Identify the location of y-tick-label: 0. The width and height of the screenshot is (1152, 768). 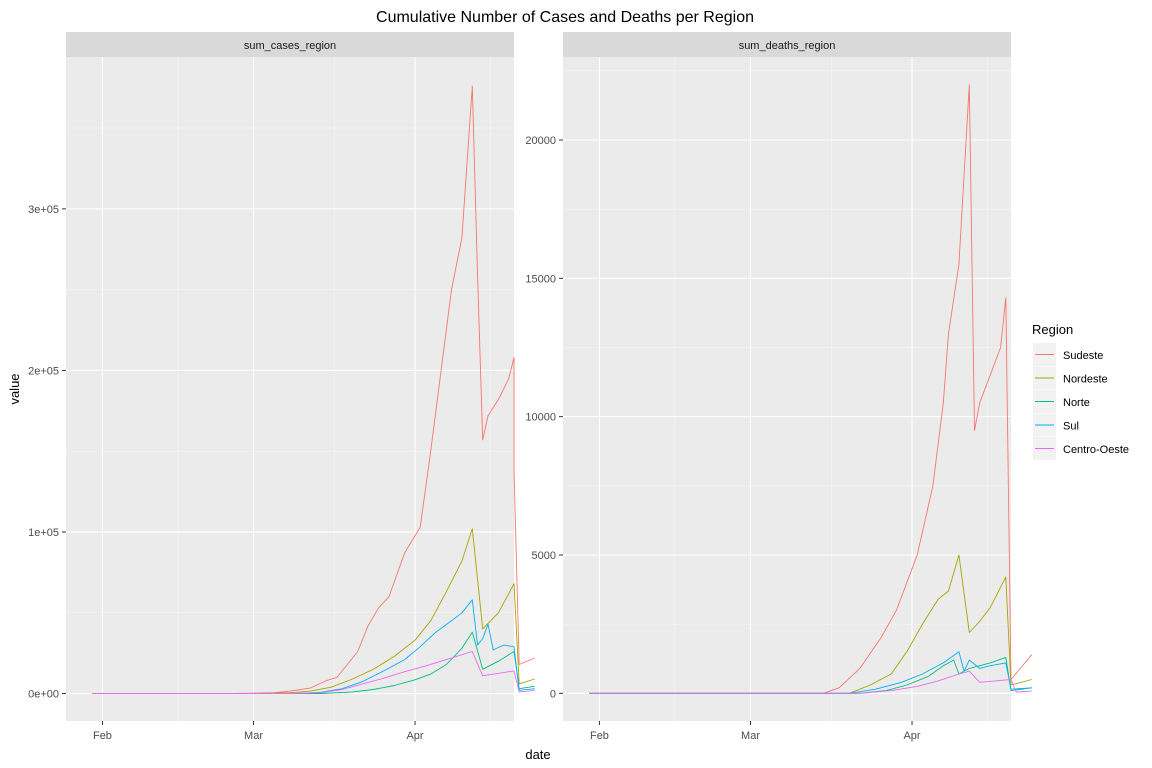
(553, 694).